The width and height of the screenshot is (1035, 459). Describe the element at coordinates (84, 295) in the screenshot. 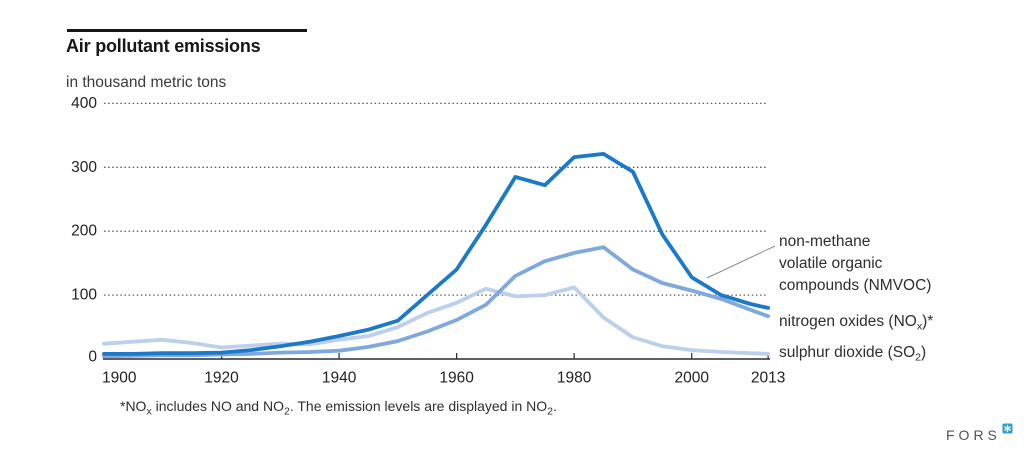

I see `y-tick-label-100: 100` at that location.